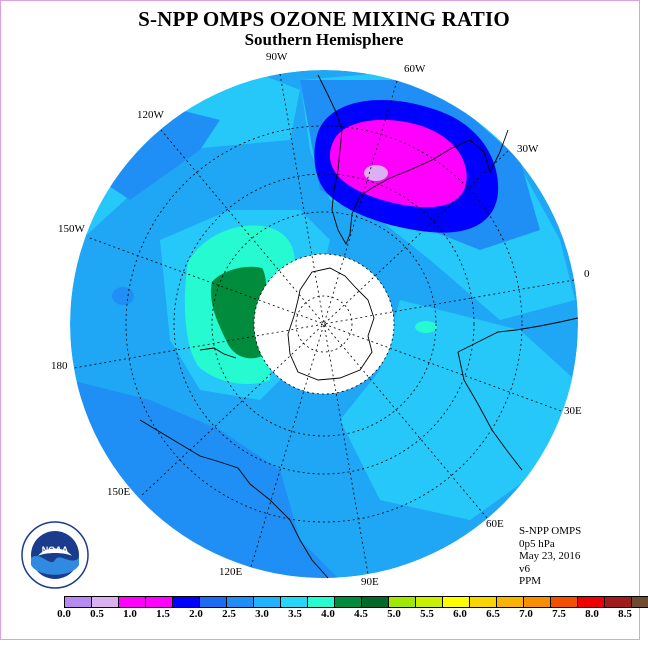 This screenshot has width=648, height=648. What do you see at coordinates (185, 160) in the screenshot?
I see `field-3p0-west` at bounding box center [185, 160].